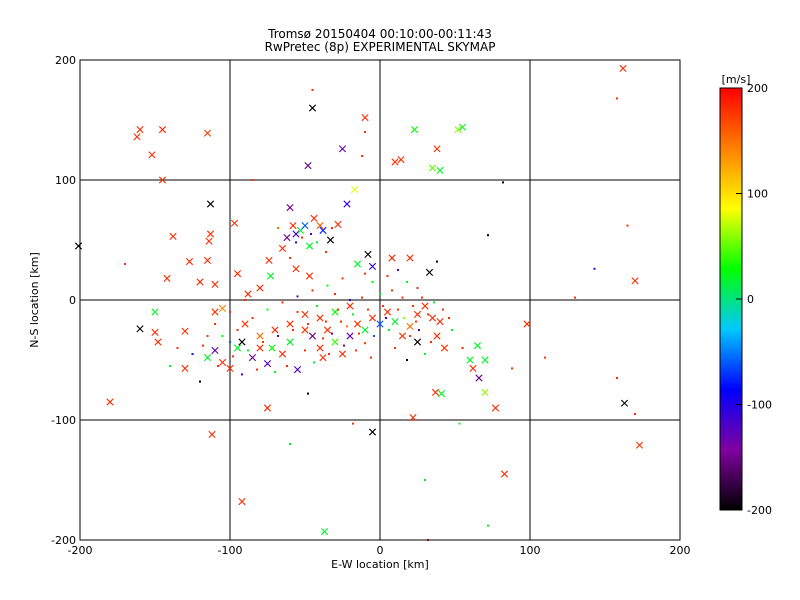 This screenshot has width=800, height=600. I want to click on x-tick-label: 100, so click(530, 550).